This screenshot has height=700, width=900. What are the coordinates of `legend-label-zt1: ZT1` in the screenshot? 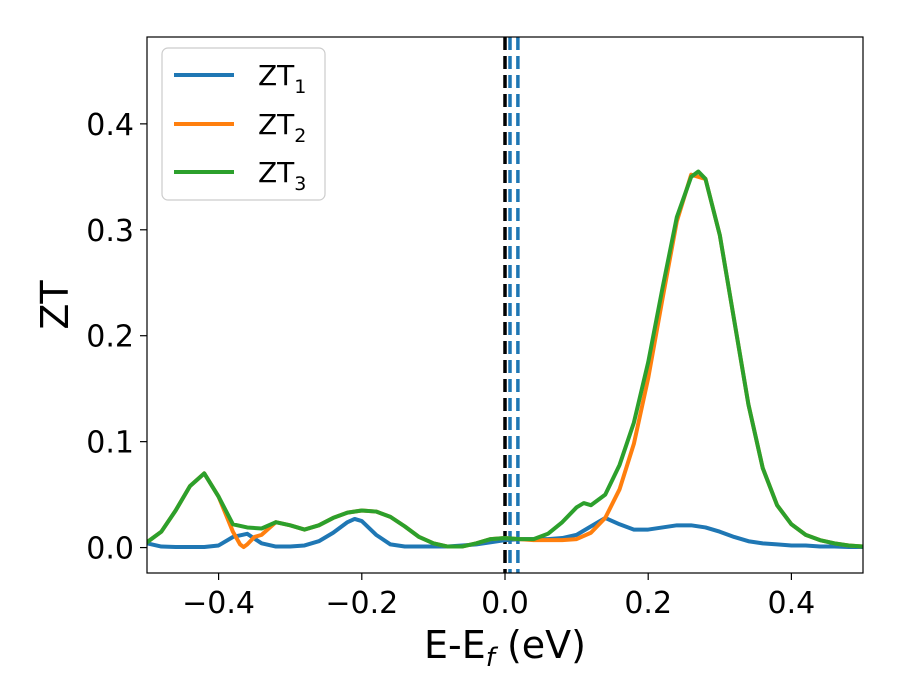 It's located at (282, 78).